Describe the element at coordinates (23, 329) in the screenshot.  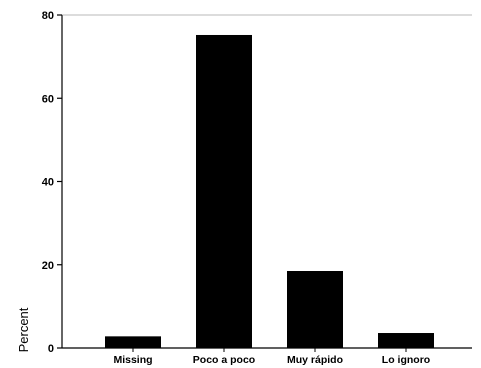
I see `y-axis-title: Percent` at that location.